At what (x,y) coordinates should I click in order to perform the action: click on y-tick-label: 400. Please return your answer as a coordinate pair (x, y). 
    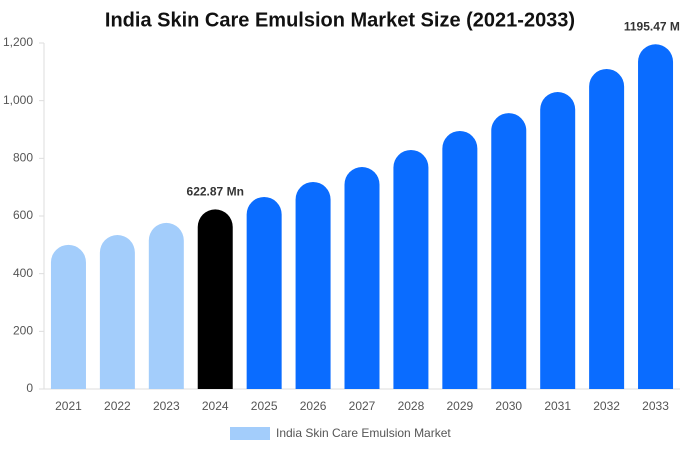
    Looking at the image, I should click on (23, 273).